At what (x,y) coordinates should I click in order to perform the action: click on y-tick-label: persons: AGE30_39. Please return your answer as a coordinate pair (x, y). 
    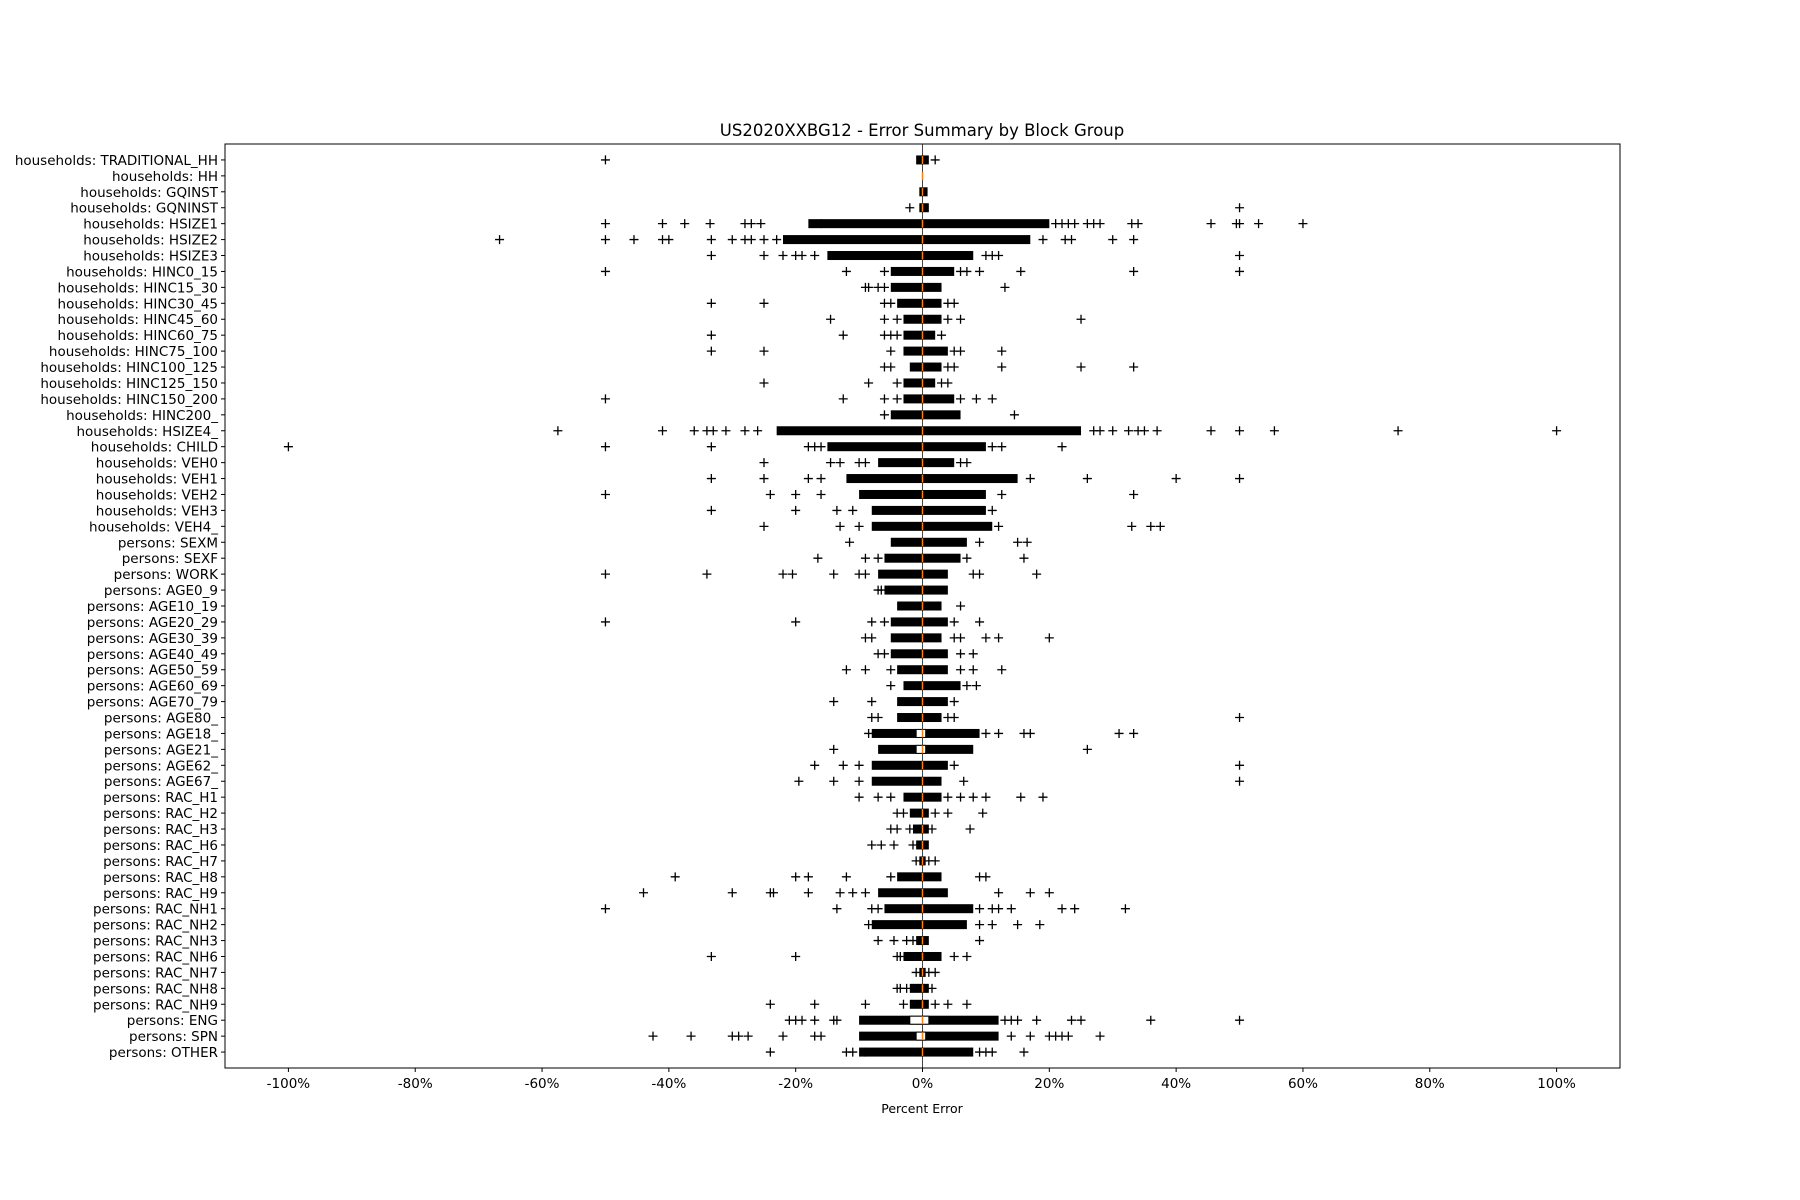
    Looking at the image, I should click on (152, 639).